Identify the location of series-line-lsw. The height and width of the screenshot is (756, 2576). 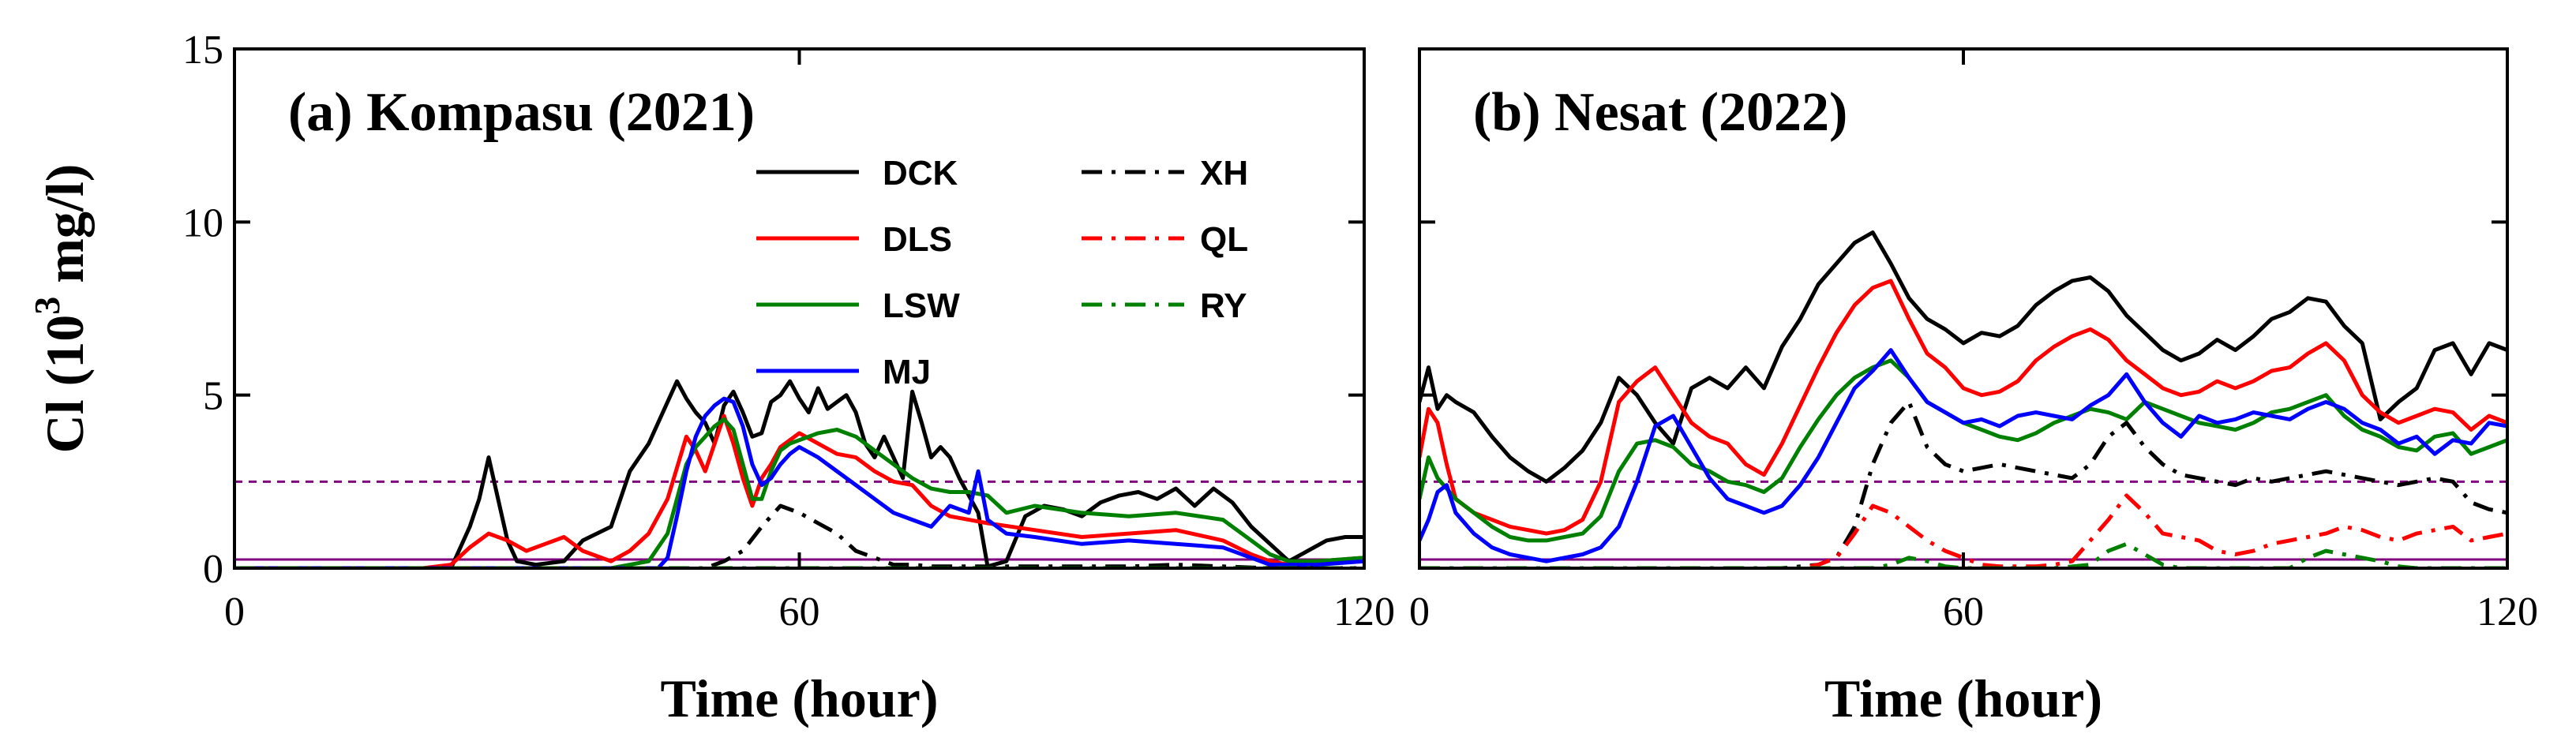
(799, 492).